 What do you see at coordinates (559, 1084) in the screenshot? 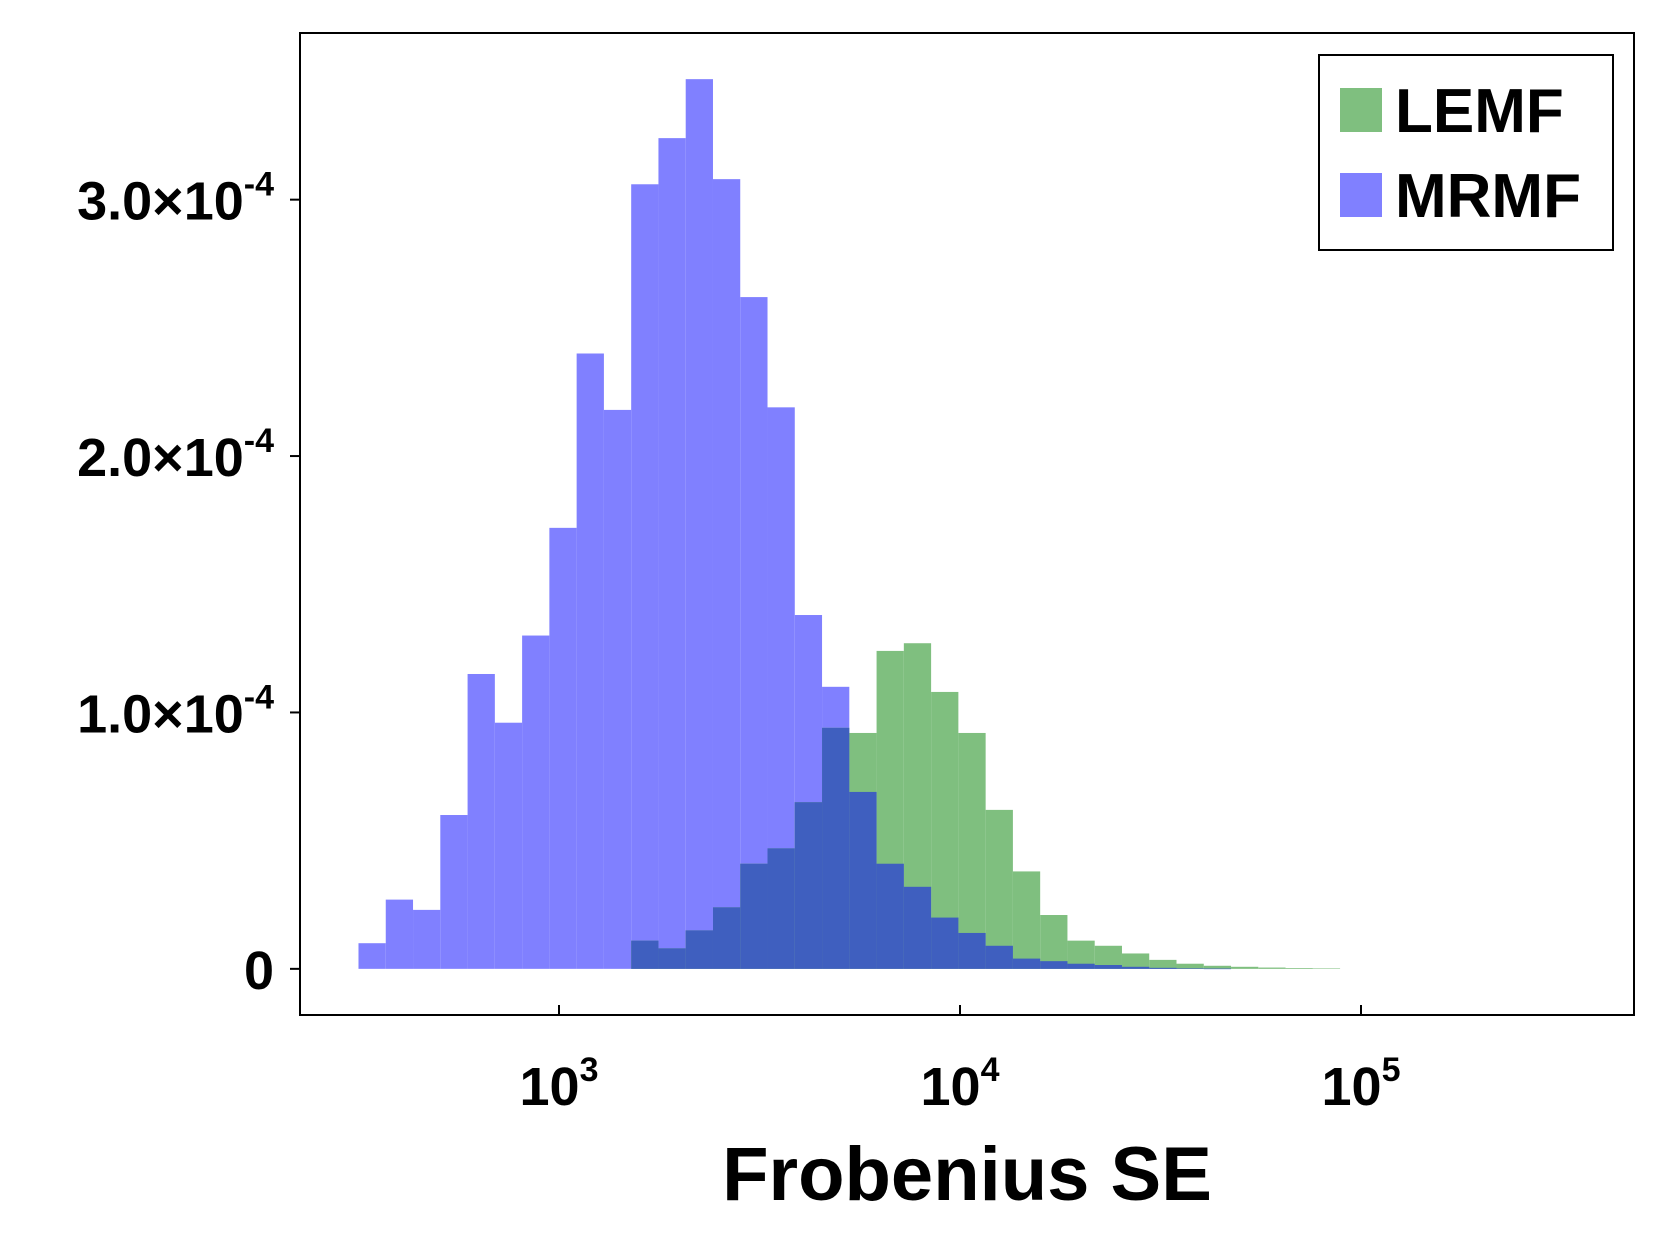
I see `x-tick-label: 10³` at bounding box center [559, 1084].